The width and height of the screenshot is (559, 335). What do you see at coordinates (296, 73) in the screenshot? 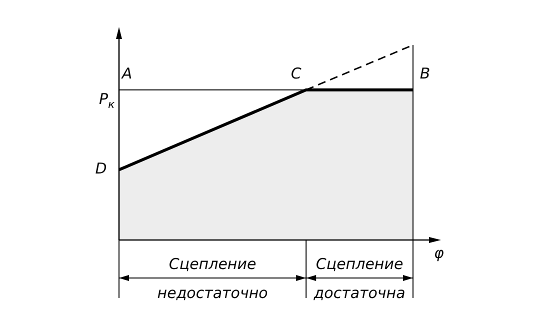
I see `annotation: C` at bounding box center [296, 73].